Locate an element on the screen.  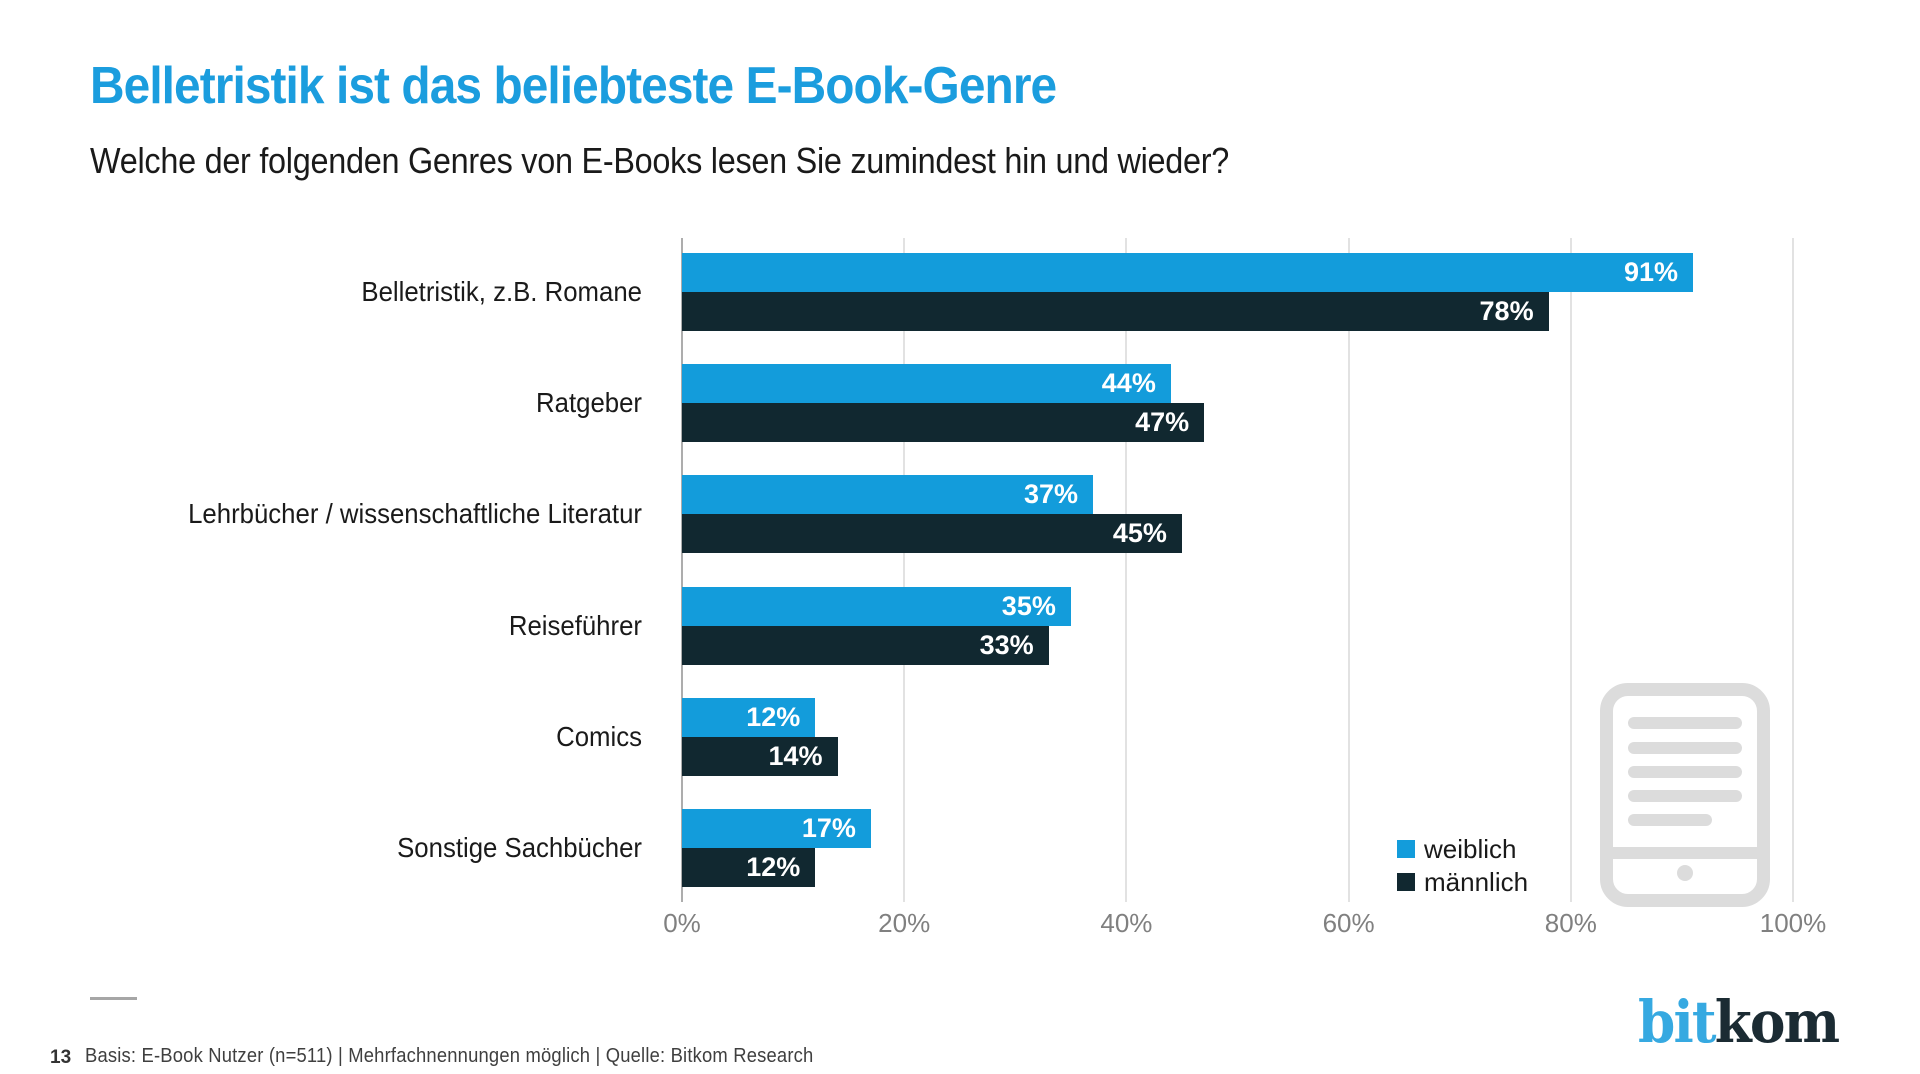
legend-item-männlich: männlich is located at coordinates (1463, 881).